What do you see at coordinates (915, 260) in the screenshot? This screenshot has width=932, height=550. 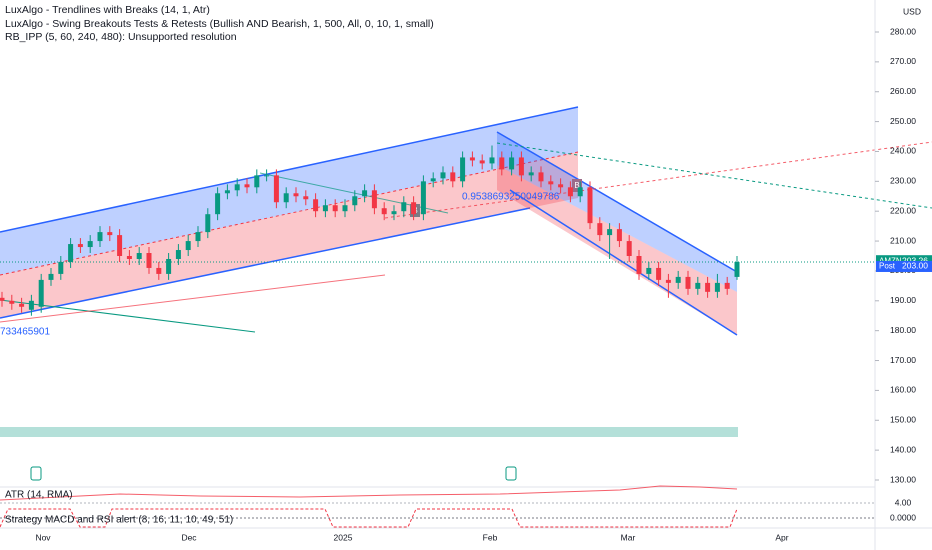 I see `last-price-label: 203.26` at bounding box center [915, 260].